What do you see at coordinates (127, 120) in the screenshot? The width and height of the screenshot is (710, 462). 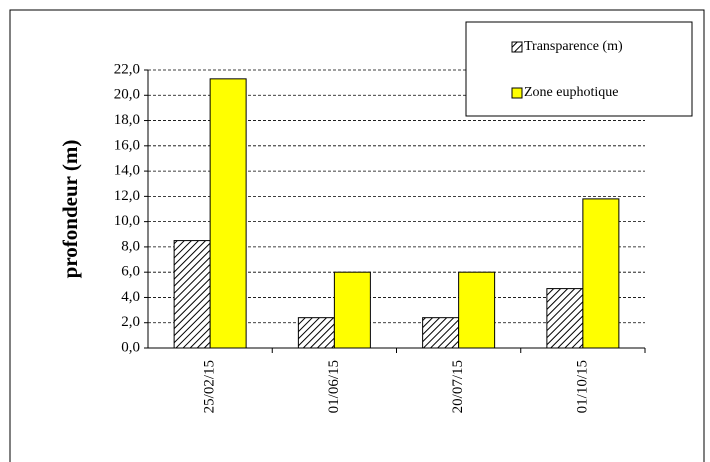 I see `y-tick-label: 18,0` at bounding box center [127, 120].